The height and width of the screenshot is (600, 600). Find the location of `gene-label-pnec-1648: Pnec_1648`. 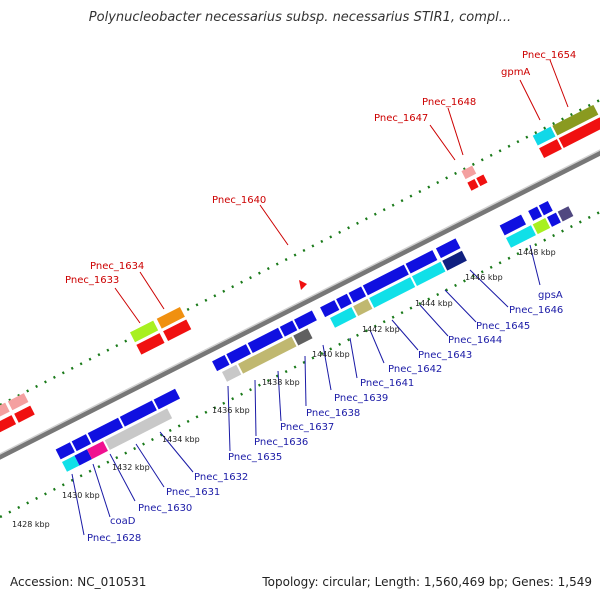

gene-label-pnec-1648: Pnec_1648 is located at coordinates (449, 102).